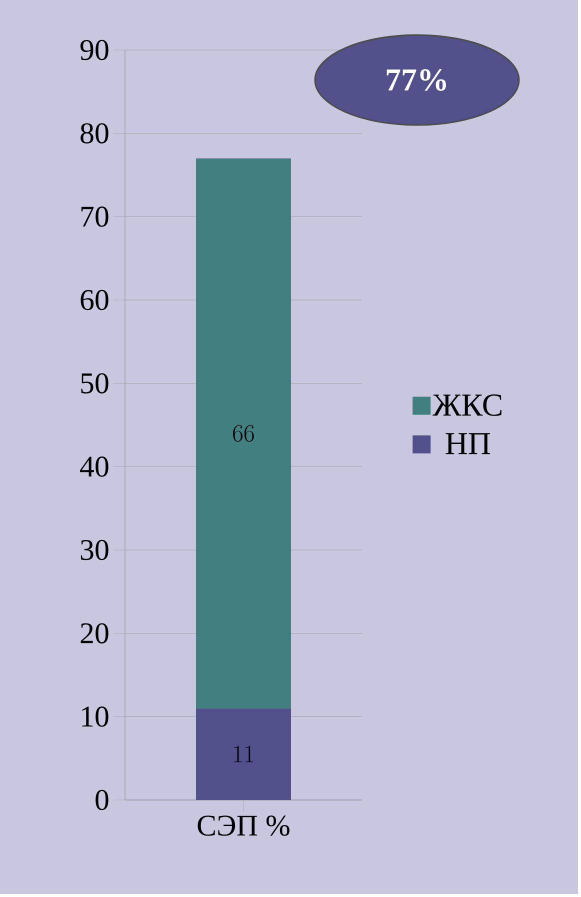  I want to click on legend-label: ЖКС, so click(467, 405).